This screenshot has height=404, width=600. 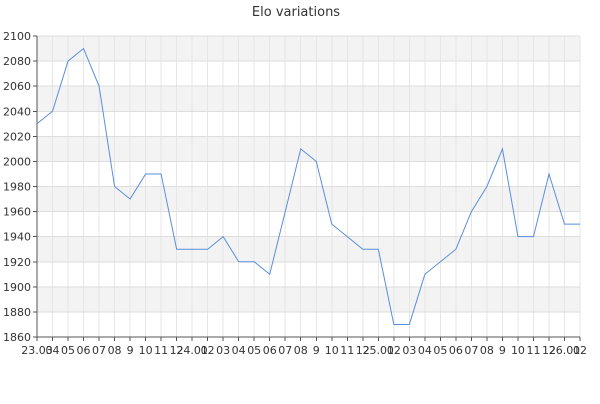 What do you see at coordinates (17, 136) in the screenshot?
I see `y-tick-label: 2020` at bounding box center [17, 136].